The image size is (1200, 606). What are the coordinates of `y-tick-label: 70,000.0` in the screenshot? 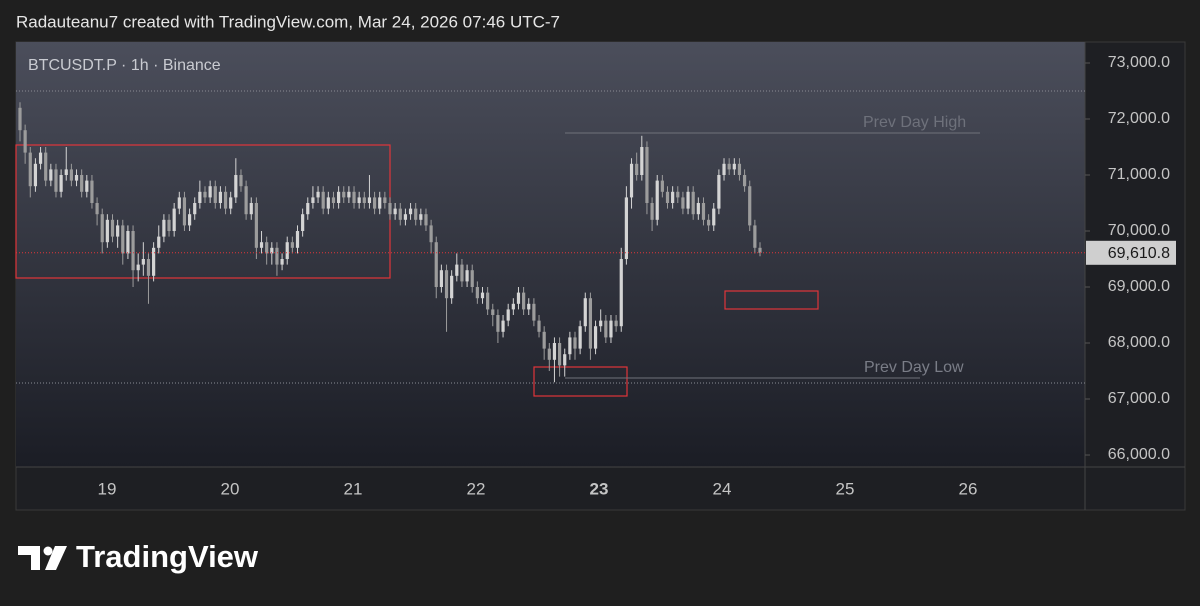 It's located at (1139, 230).